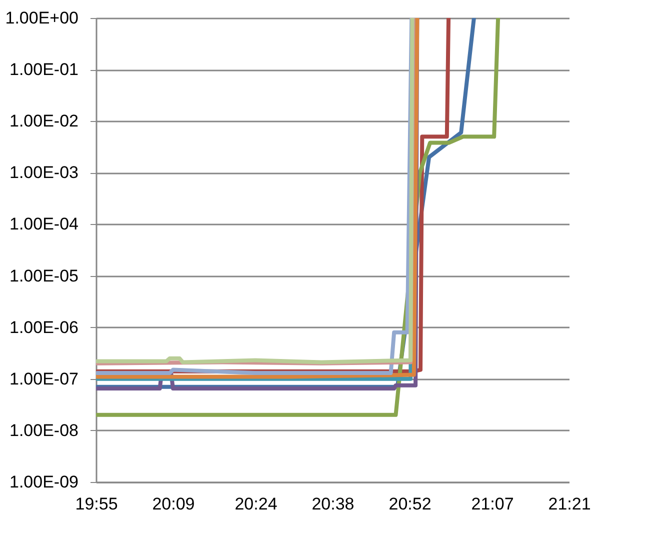  What do you see at coordinates (173, 504) in the screenshot?
I see `x-tick-label: 20:09` at bounding box center [173, 504].